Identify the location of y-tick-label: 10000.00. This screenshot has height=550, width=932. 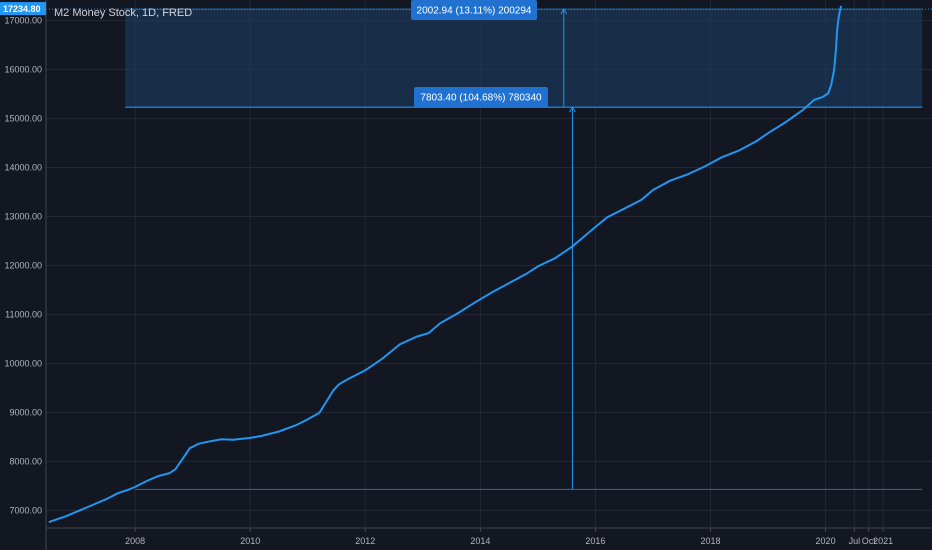
(23, 363).